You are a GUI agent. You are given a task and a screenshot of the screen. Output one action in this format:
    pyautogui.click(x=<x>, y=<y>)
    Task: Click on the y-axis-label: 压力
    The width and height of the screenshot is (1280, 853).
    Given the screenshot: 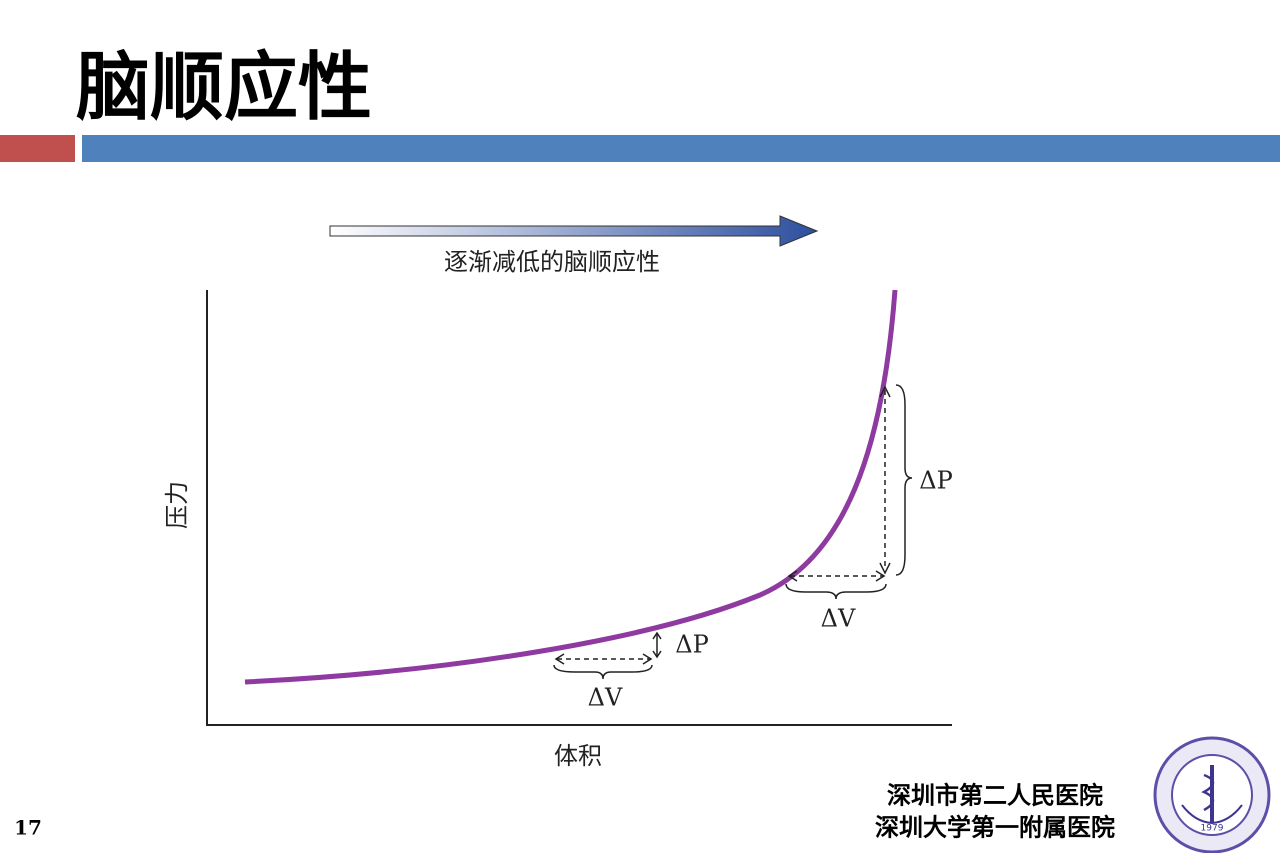 What is the action you would take?
    pyautogui.click(x=177, y=505)
    